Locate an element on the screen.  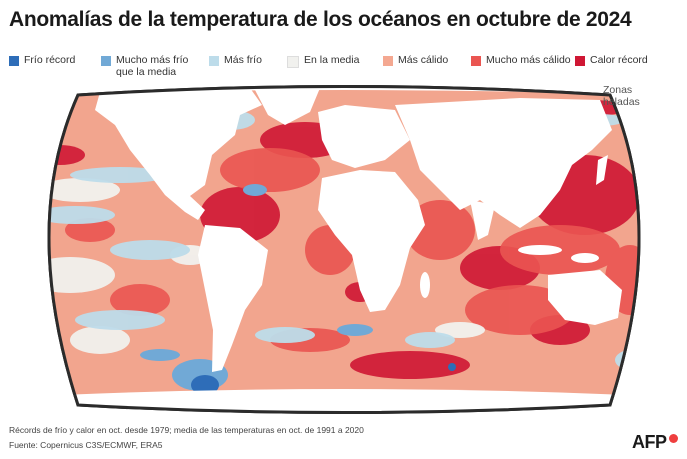
legend-item-much-colder: Mucho más frío que la media is located at coordinates (148, 66).